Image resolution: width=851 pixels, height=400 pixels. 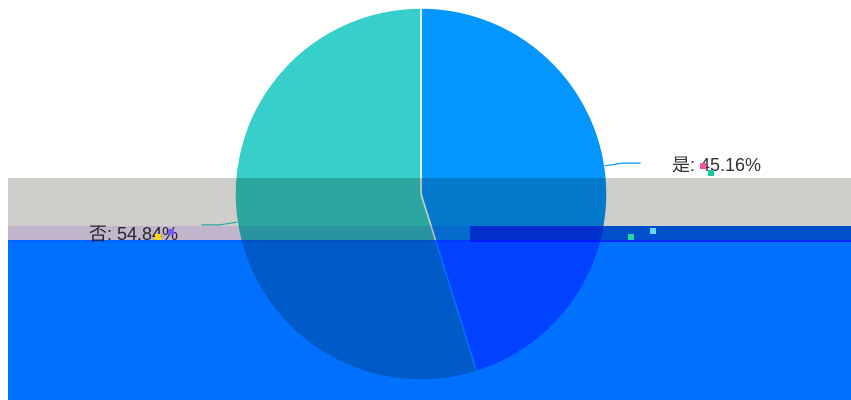 I want to click on leader-line-yes, so click(x=622, y=164).